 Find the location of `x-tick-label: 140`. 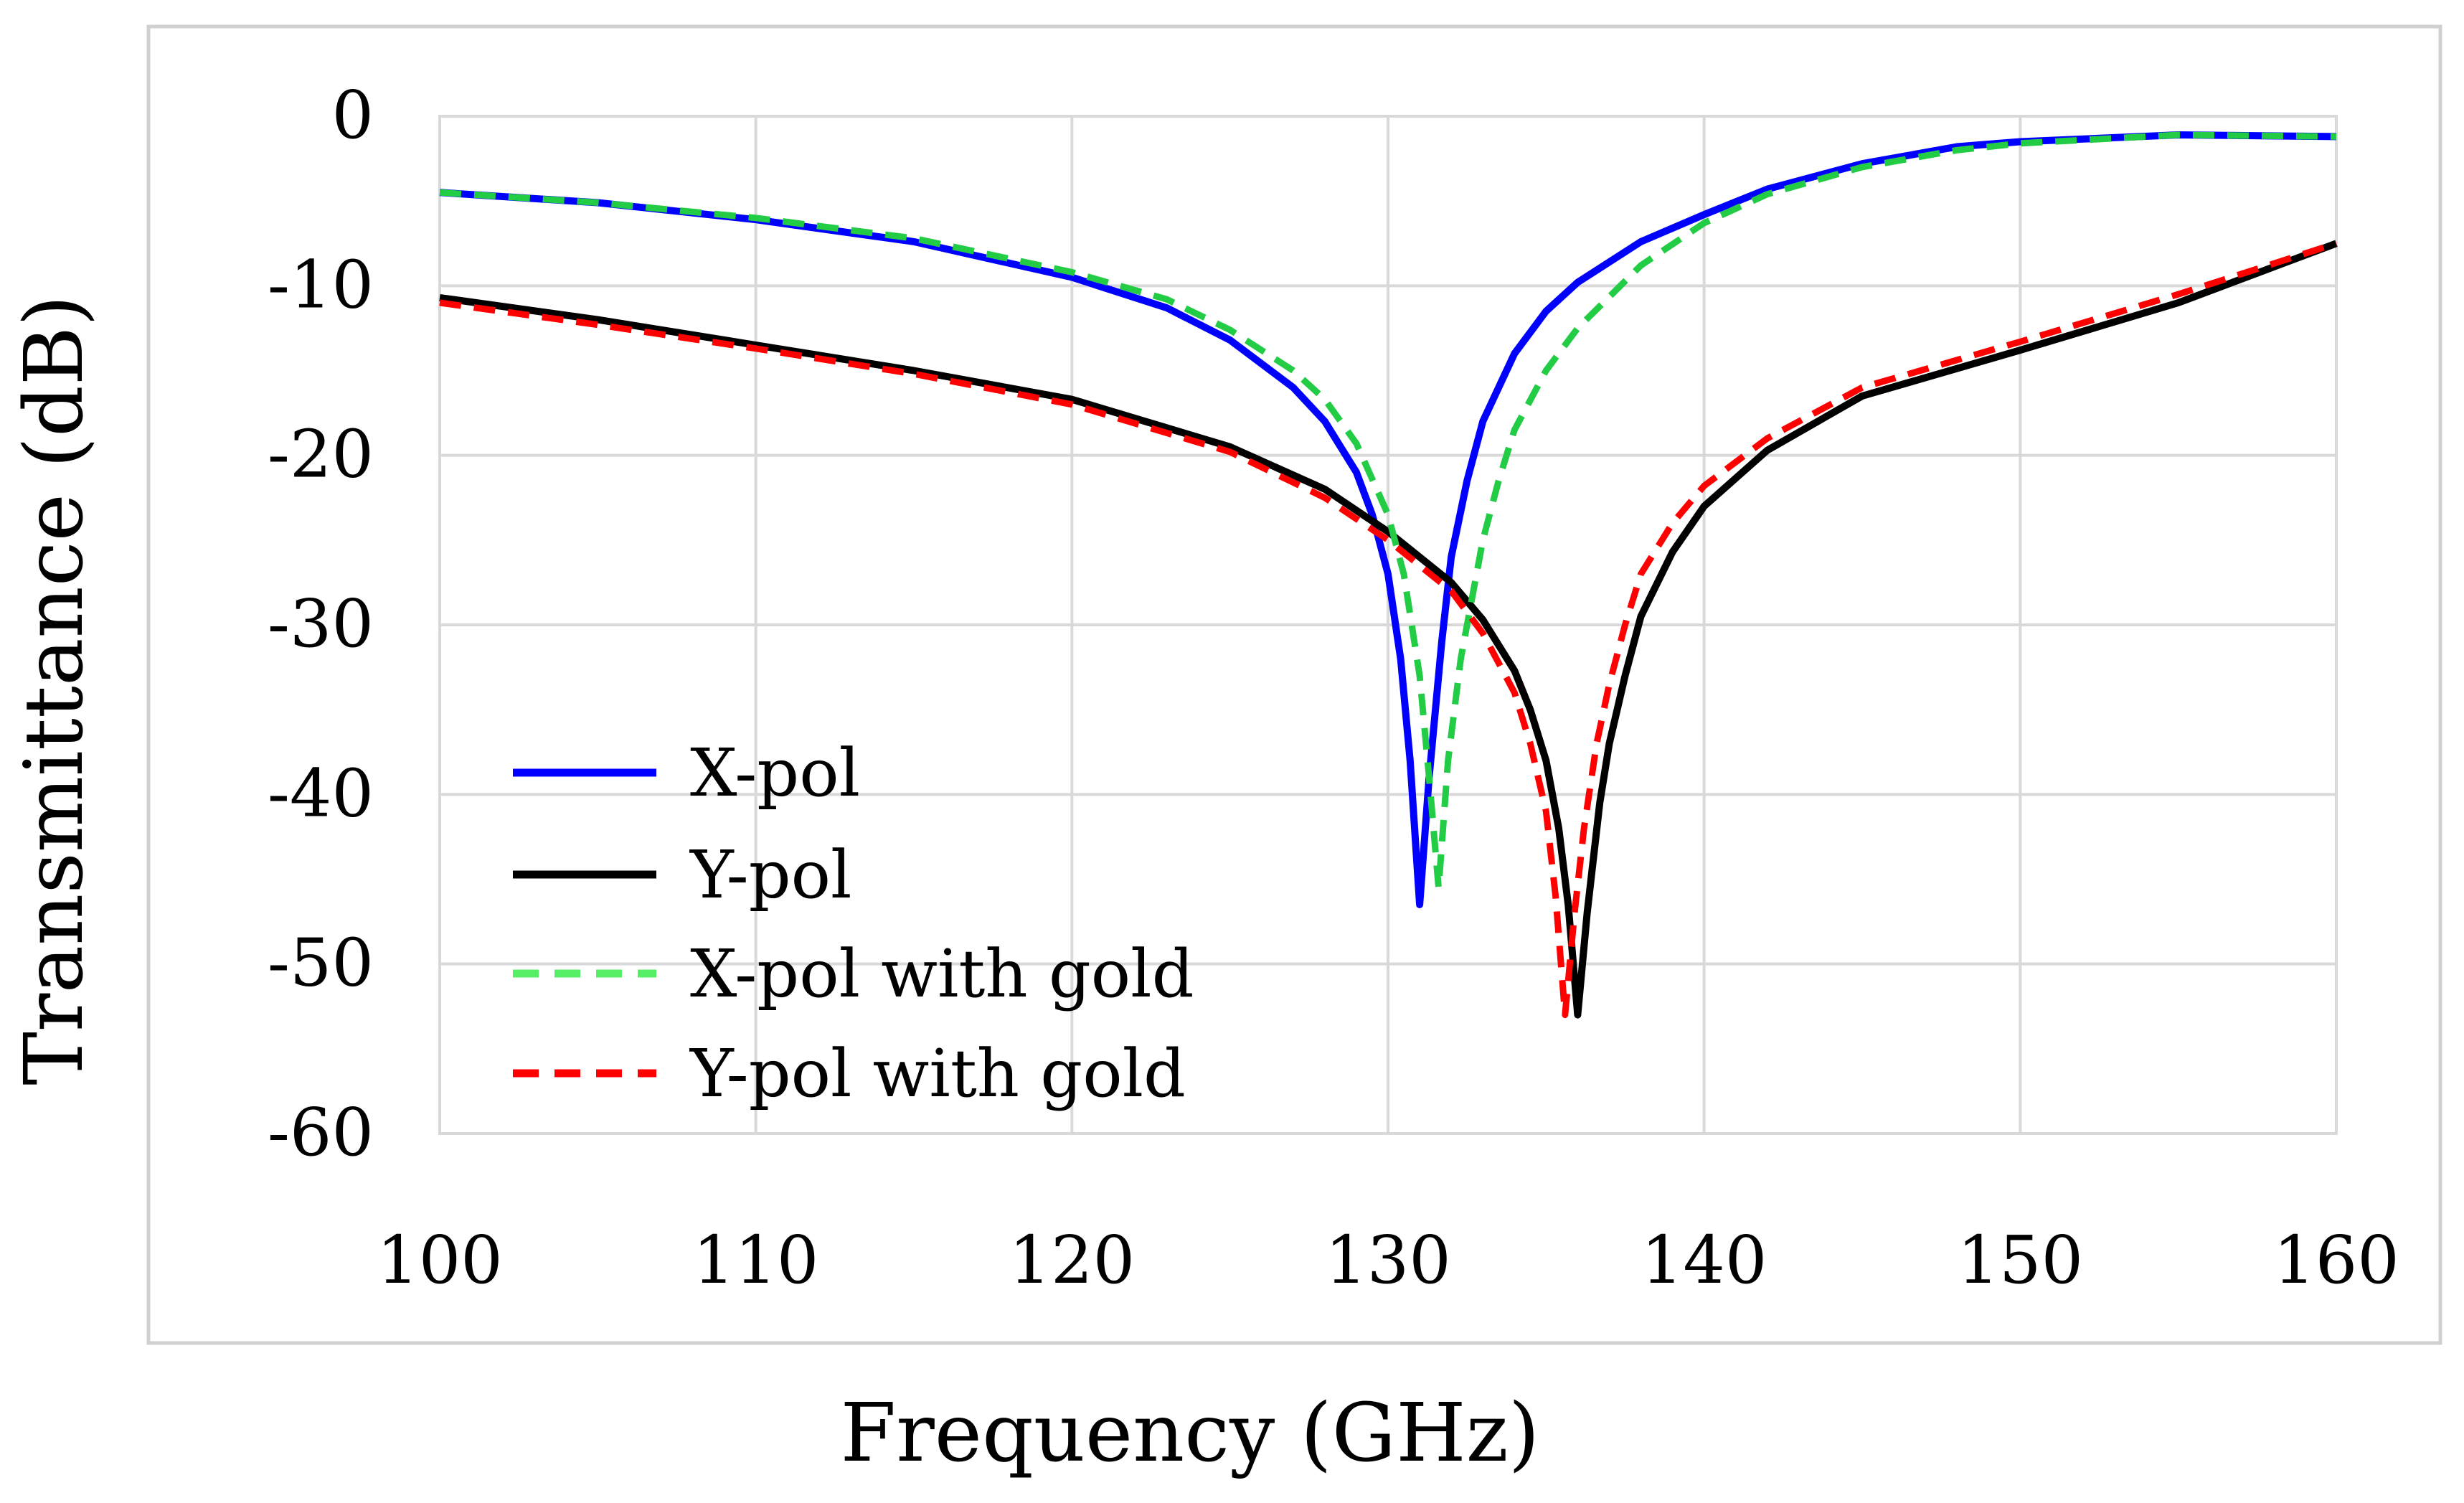

x-tick-label: 140 is located at coordinates (1704, 1260).